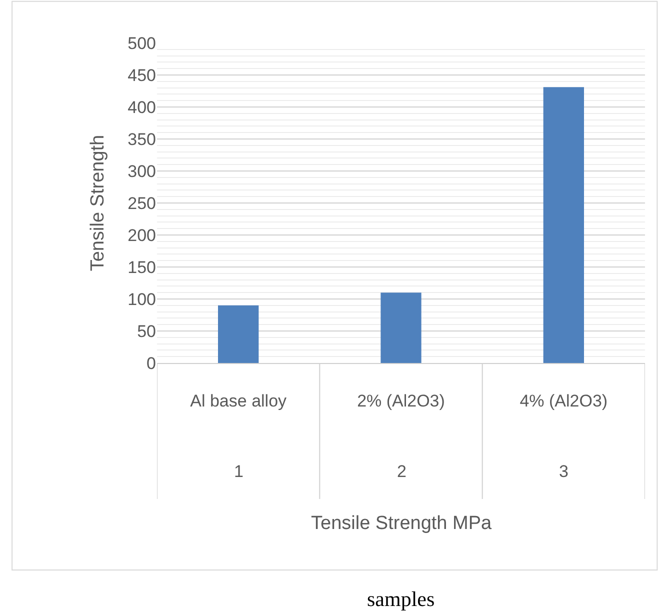 The width and height of the screenshot is (664, 613). I want to click on y-tick-label: 200, so click(142, 235).